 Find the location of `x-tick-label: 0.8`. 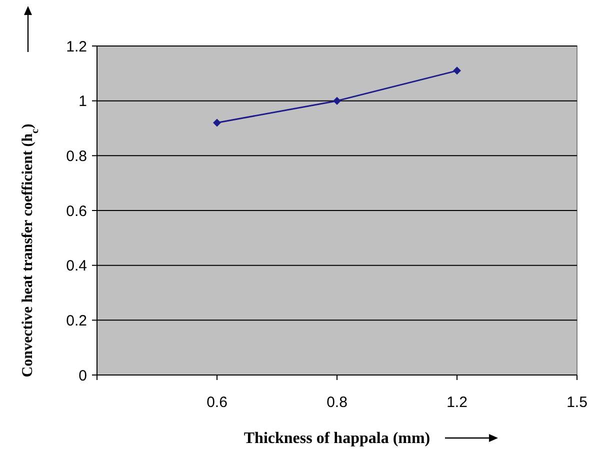

x-tick-label: 0.8 is located at coordinates (337, 402).